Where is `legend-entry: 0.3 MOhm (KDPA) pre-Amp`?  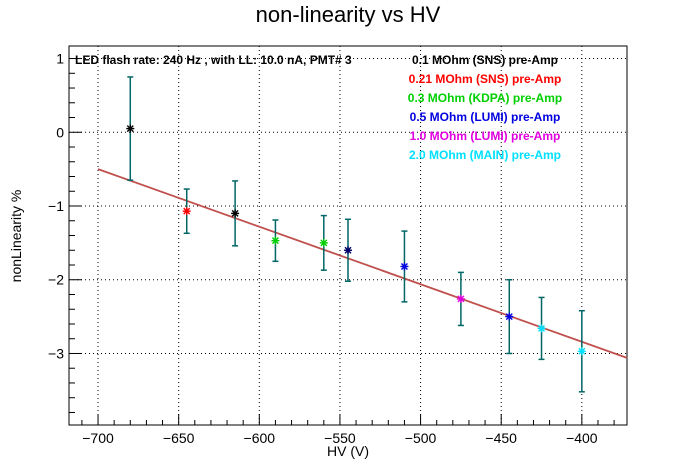
legend-entry: 0.3 MOhm (KDPA) pre-Amp is located at coordinates (485, 98).